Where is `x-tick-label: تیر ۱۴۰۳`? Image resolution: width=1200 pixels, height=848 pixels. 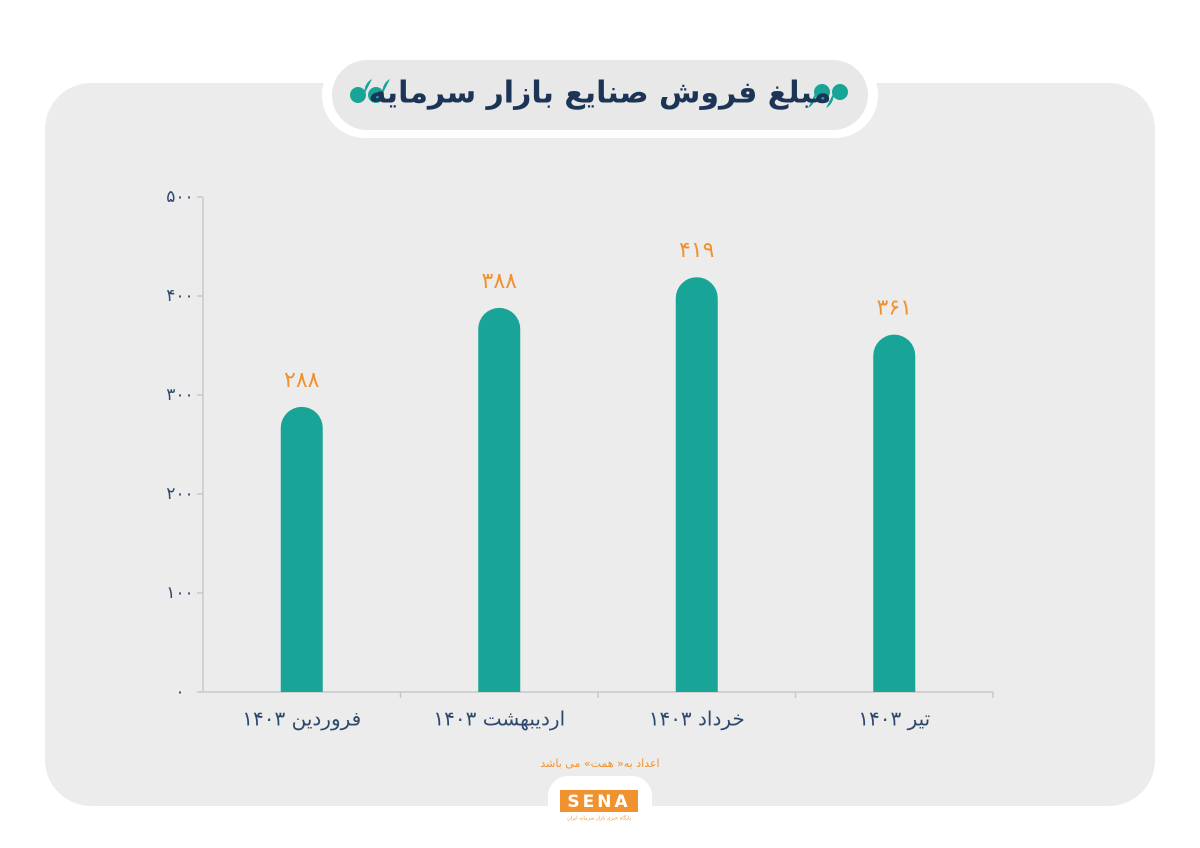 x-tick-label: تیر ۱۴۰۳ is located at coordinates (894, 719).